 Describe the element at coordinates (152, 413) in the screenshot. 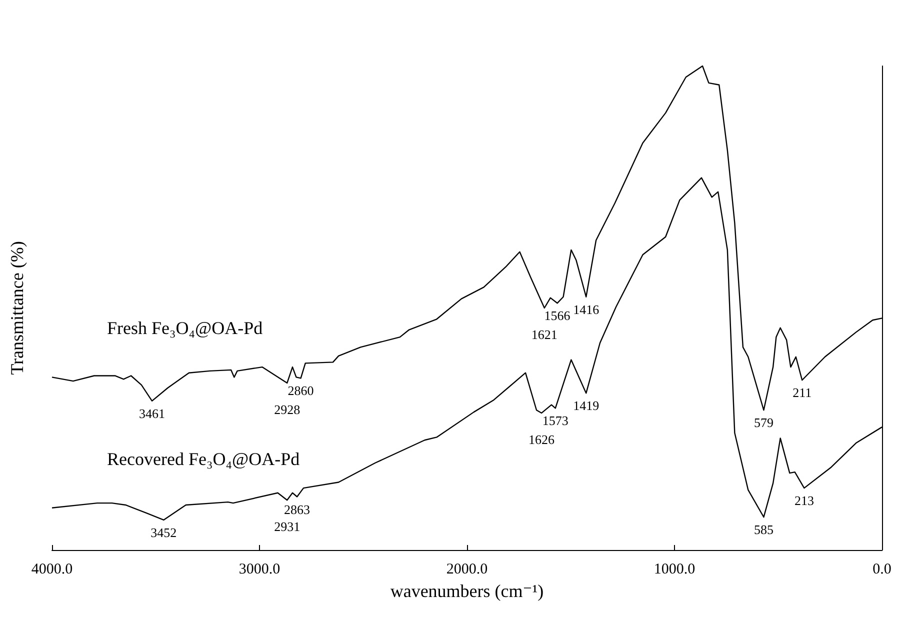

I see `annotation: 3461` at that location.